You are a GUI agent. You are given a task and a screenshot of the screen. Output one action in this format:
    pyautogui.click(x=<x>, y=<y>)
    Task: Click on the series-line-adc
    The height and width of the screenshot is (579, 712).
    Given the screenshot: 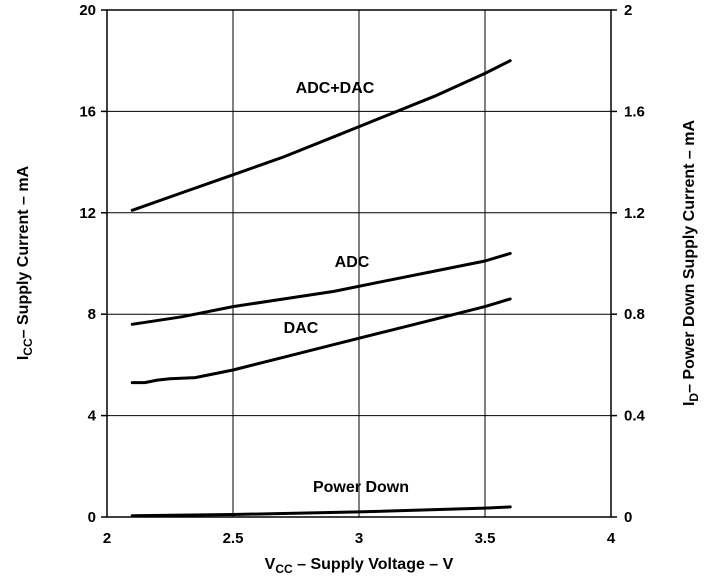 What is the action you would take?
    pyautogui.click(x=321, y=288)
    